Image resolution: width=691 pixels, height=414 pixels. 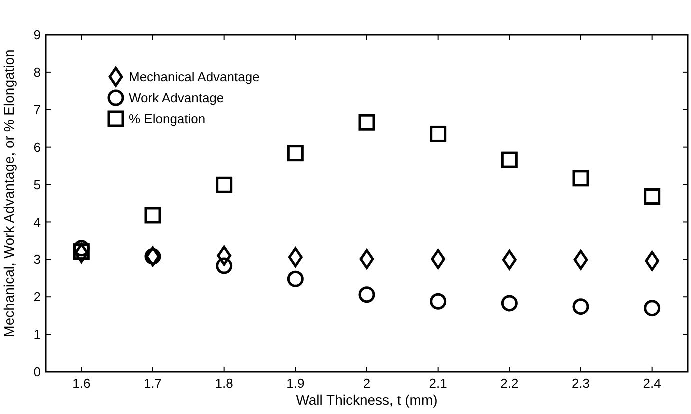 I want to click on y-tick-label: 0, so click(x=37, y=372).